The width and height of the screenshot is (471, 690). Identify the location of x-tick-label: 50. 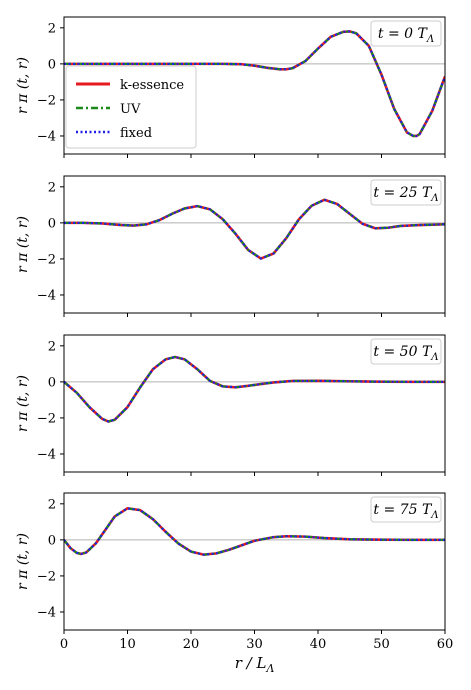
(381, 644).